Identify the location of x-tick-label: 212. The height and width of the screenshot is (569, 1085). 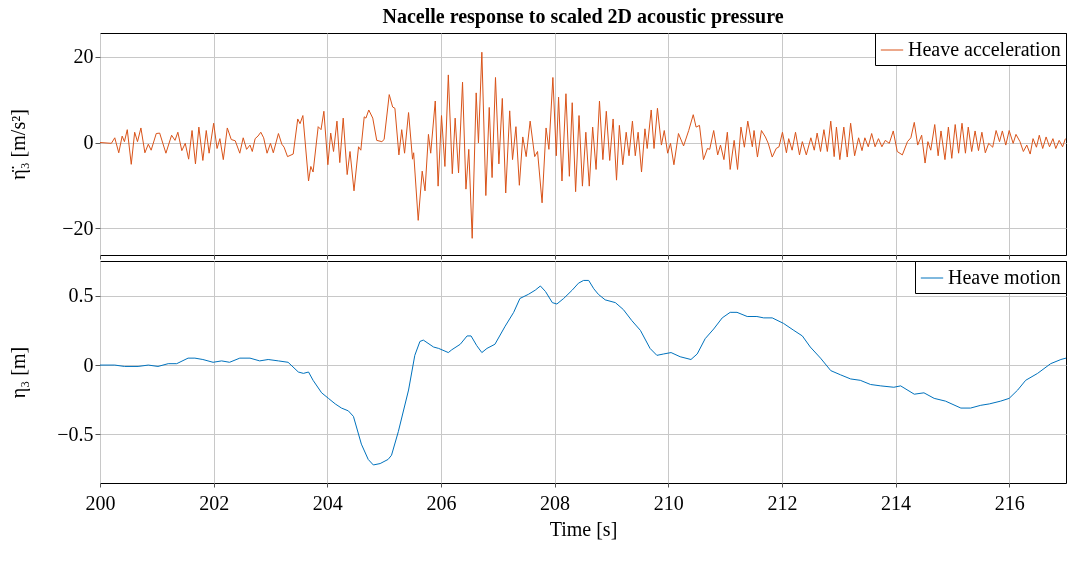
(782, 502).